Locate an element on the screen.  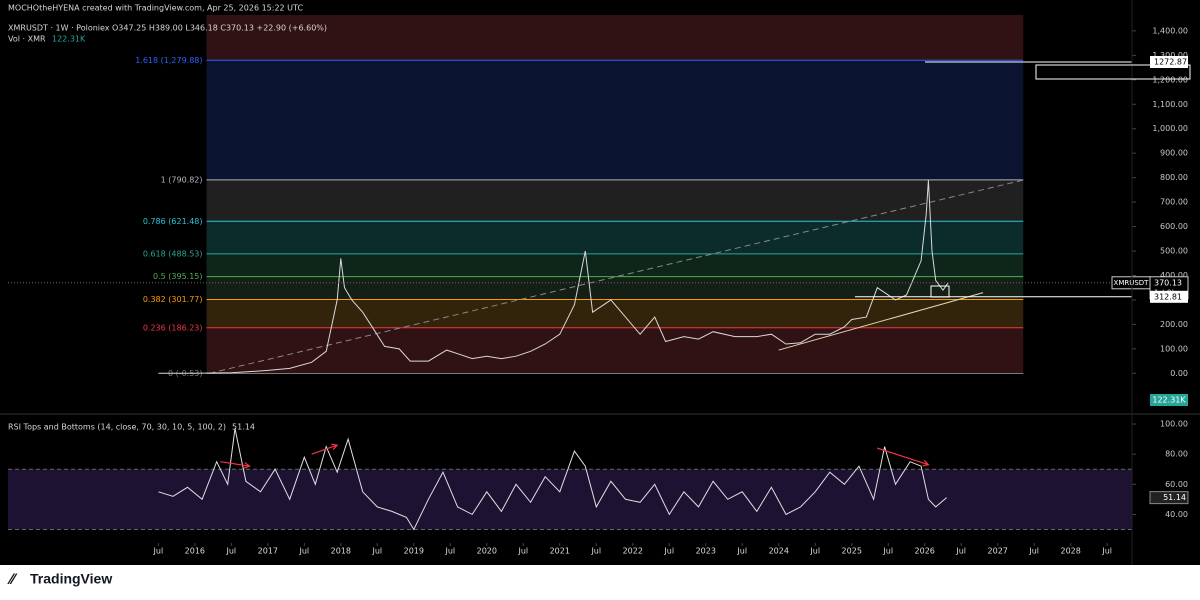
mark-level-label: 312.81 is located at coordinates (1168, 296).